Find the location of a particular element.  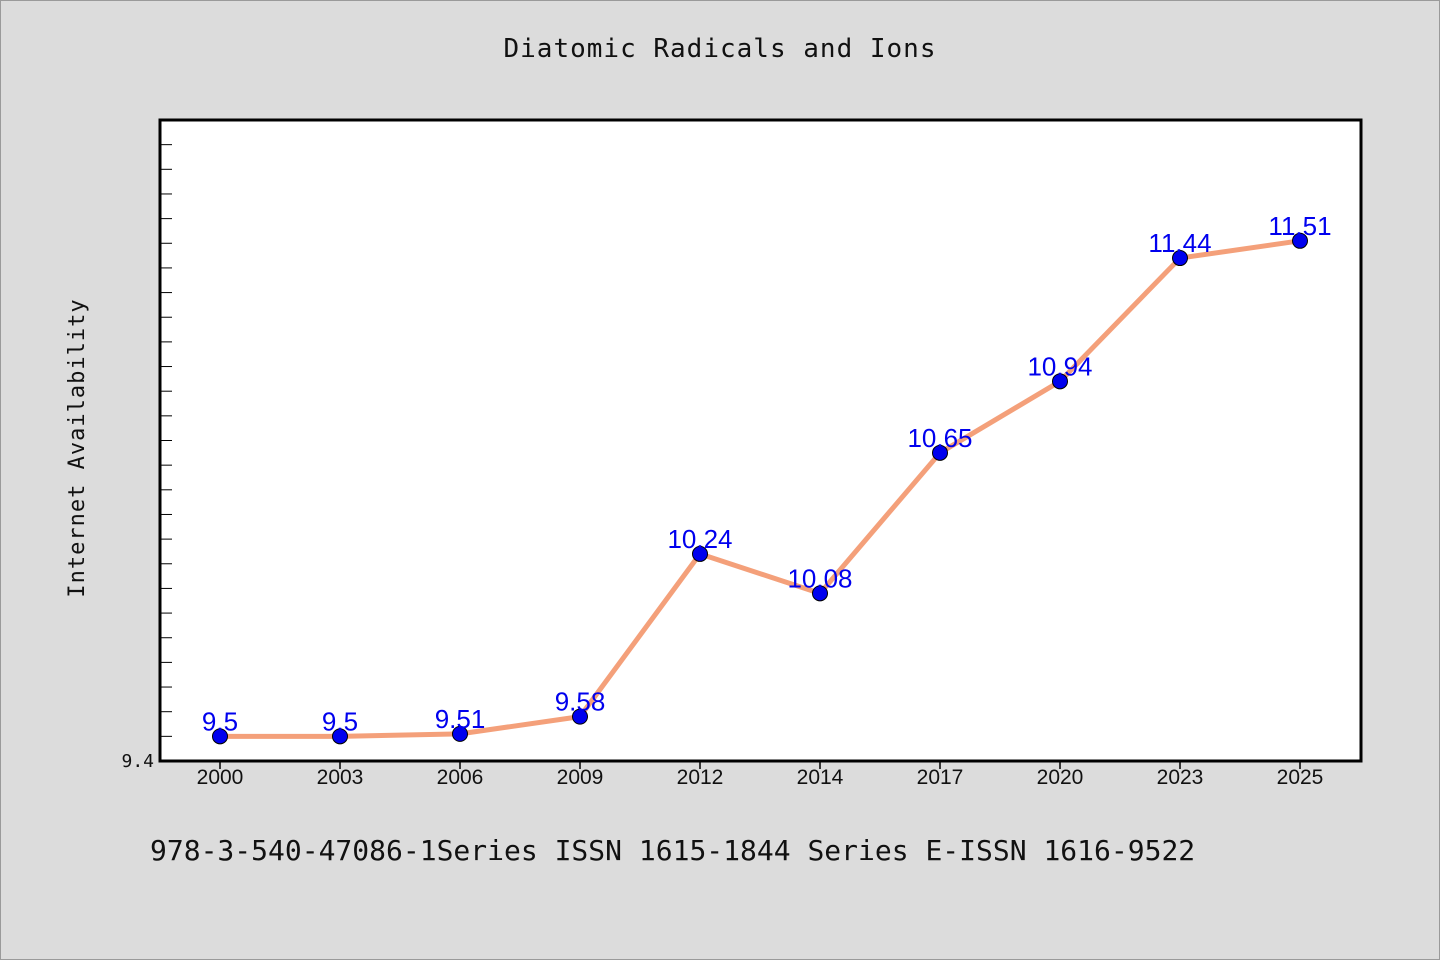

x-tick-label: 2017 is located at coordinates (940, 777).